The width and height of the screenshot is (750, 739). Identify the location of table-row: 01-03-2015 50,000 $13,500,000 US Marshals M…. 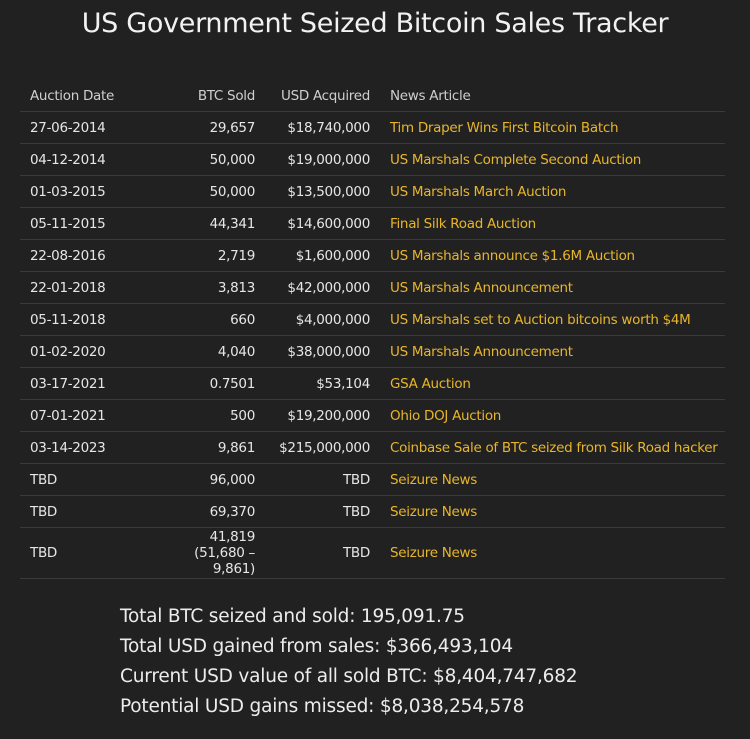
(372, 191).